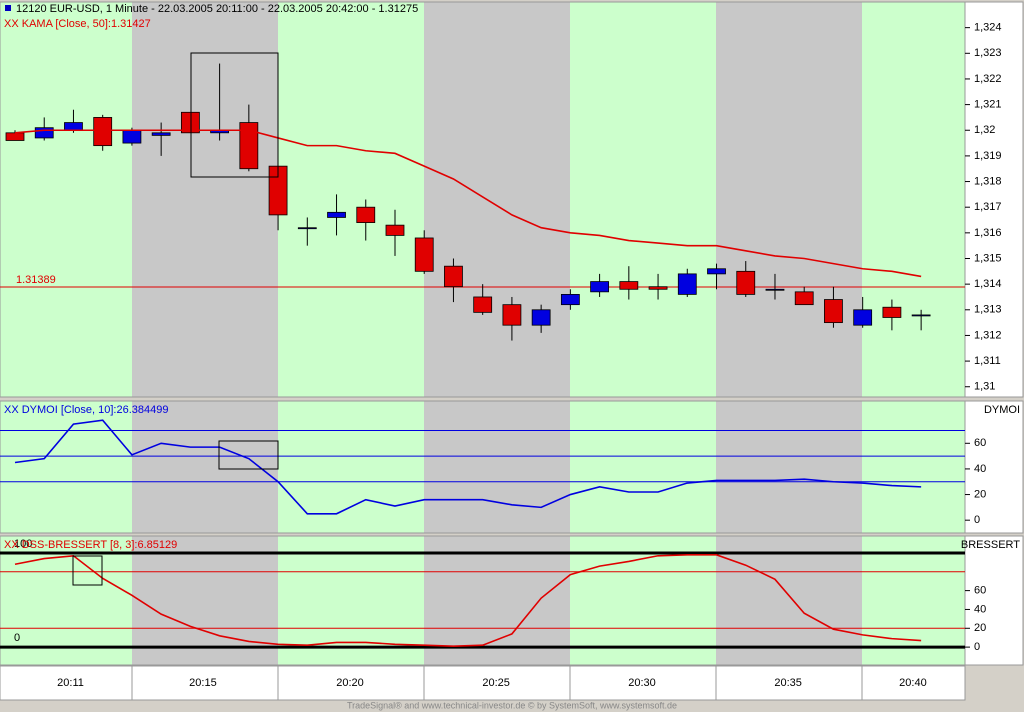  Describe the element at coordinates (8, 8) in the screenshot. I see `title-marker` at that location.